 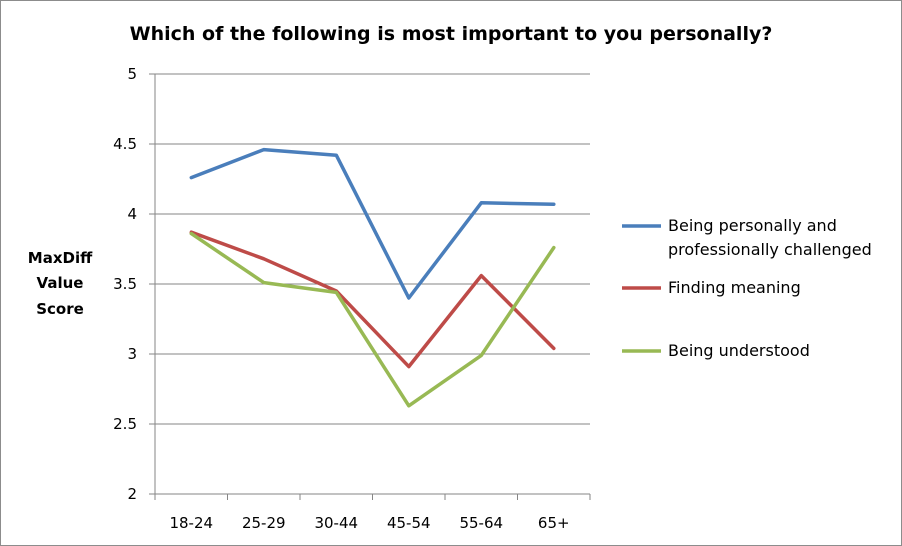 I want to click on x-tick-label: 55-64, so click(x=481, y=523).